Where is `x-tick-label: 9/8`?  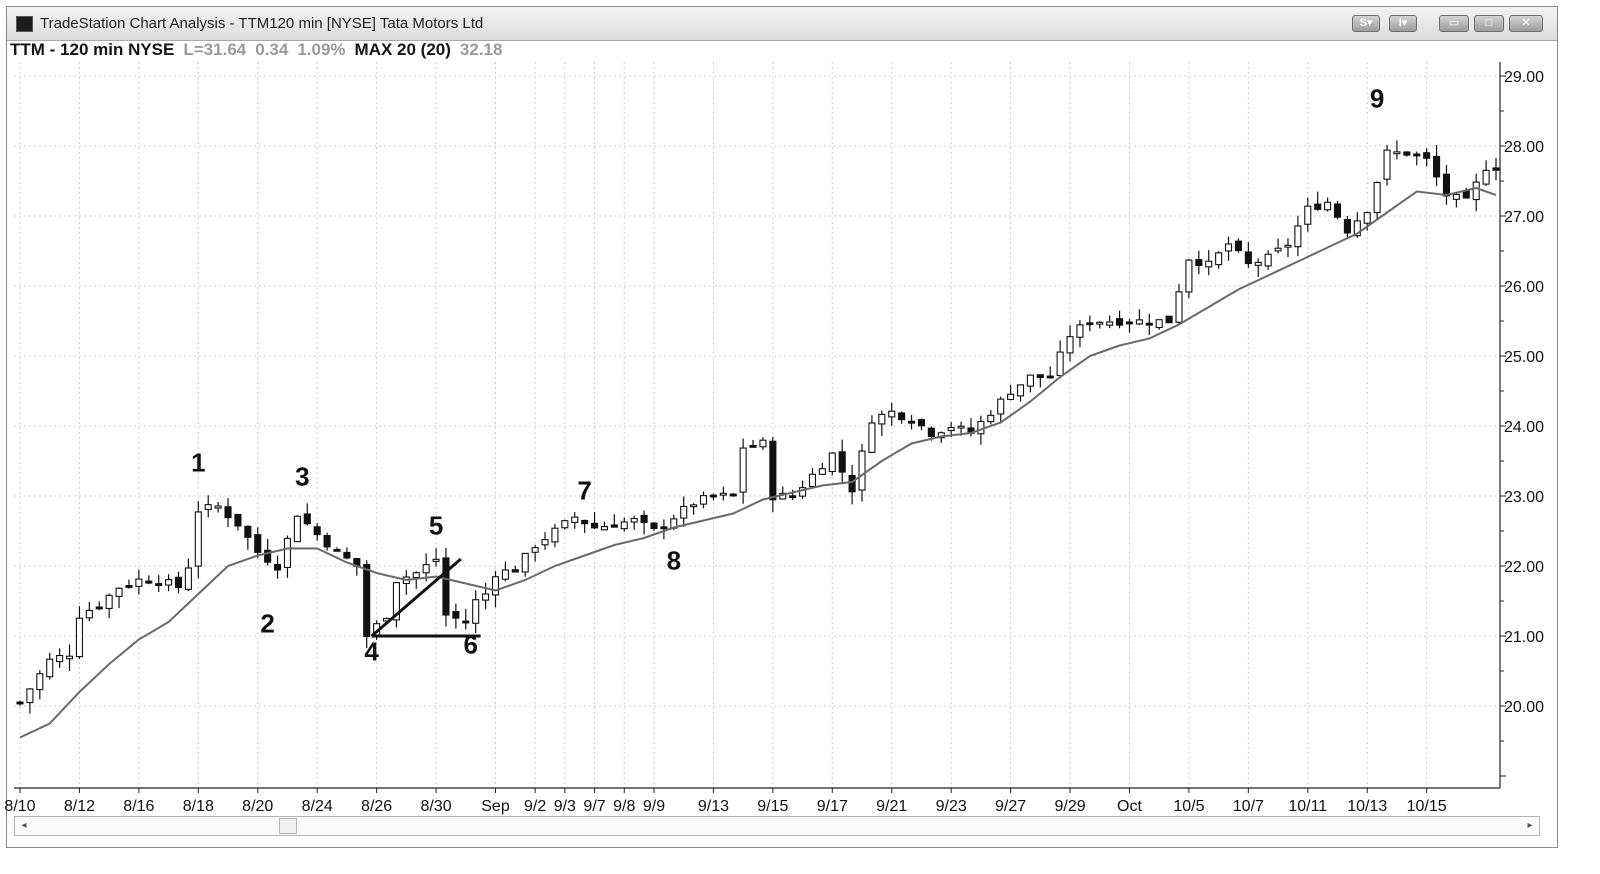
x-tick-label: 9/8 is located at coordinates (624, 806).